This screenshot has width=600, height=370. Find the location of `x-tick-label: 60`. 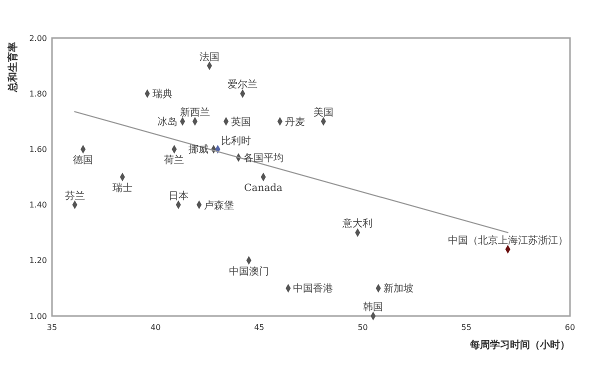

x-tick-label: 60 is located at coordinates (570, 327).